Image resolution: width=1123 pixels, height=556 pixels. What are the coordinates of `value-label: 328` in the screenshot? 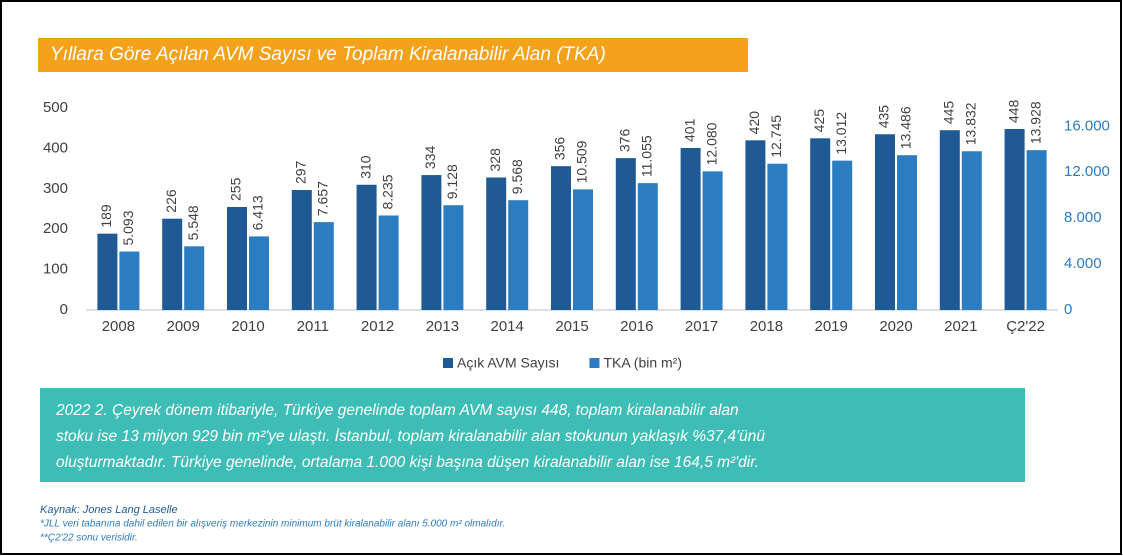 It's located at (495, 160).